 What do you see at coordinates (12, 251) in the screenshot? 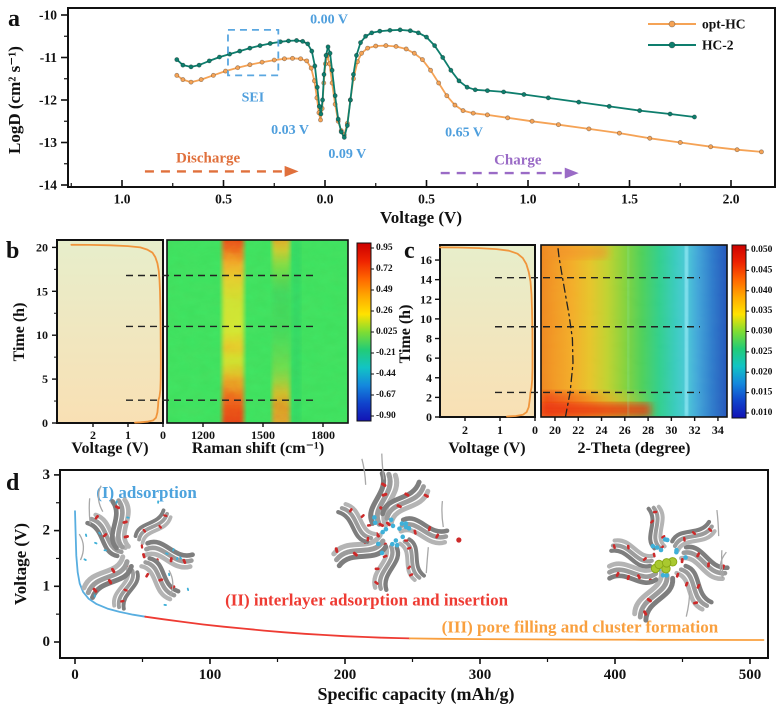
I see `panel-b-label: b` at bounding box center [12, 251].